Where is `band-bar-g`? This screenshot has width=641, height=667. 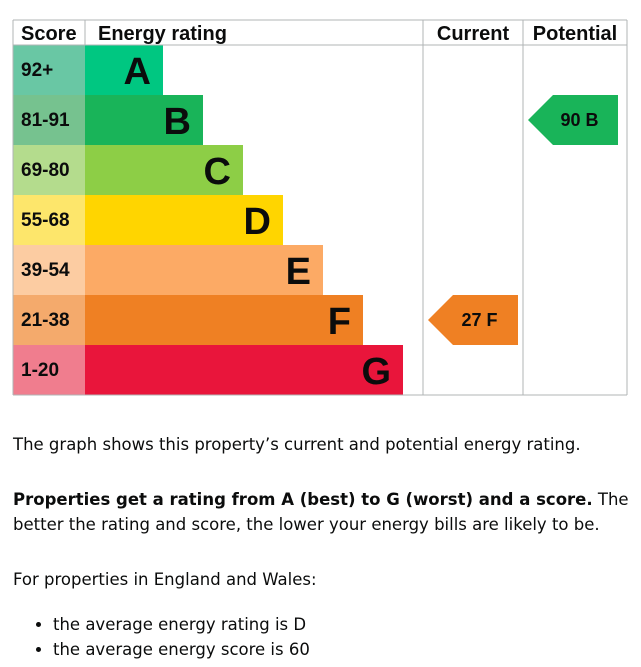 band-bar-g is located at coordinates (244, 370).